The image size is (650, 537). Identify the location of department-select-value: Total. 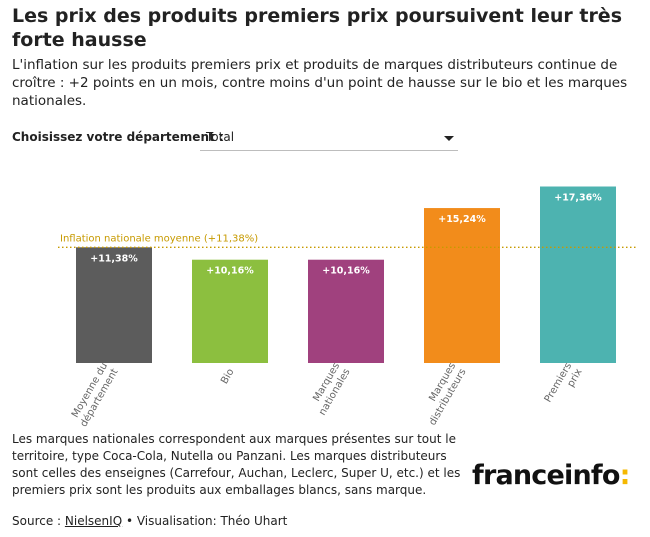
(220, 137).